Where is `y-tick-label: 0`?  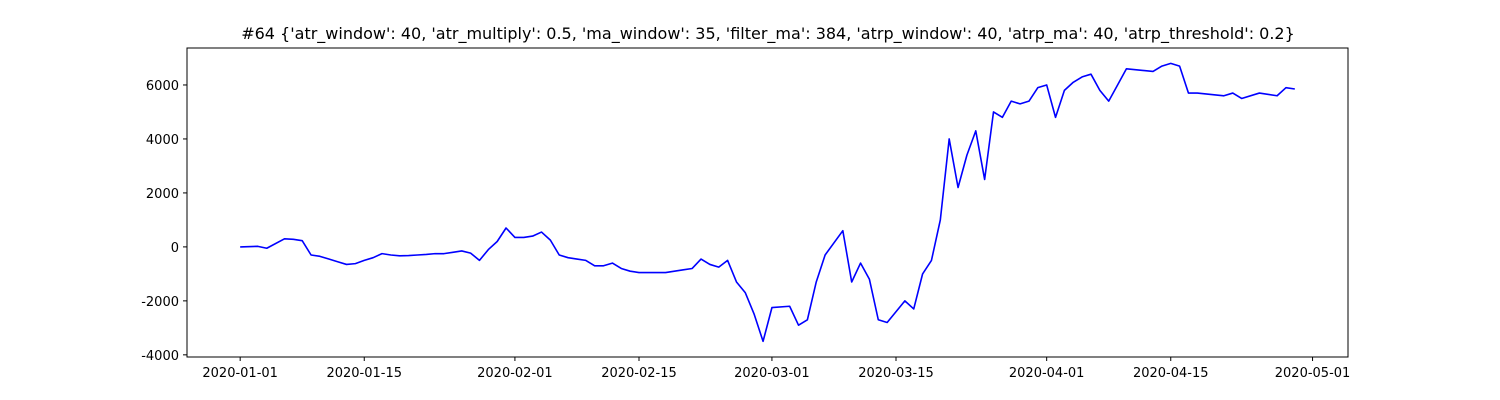
y-tick-label: 0 is located at coordinates (175, 248).